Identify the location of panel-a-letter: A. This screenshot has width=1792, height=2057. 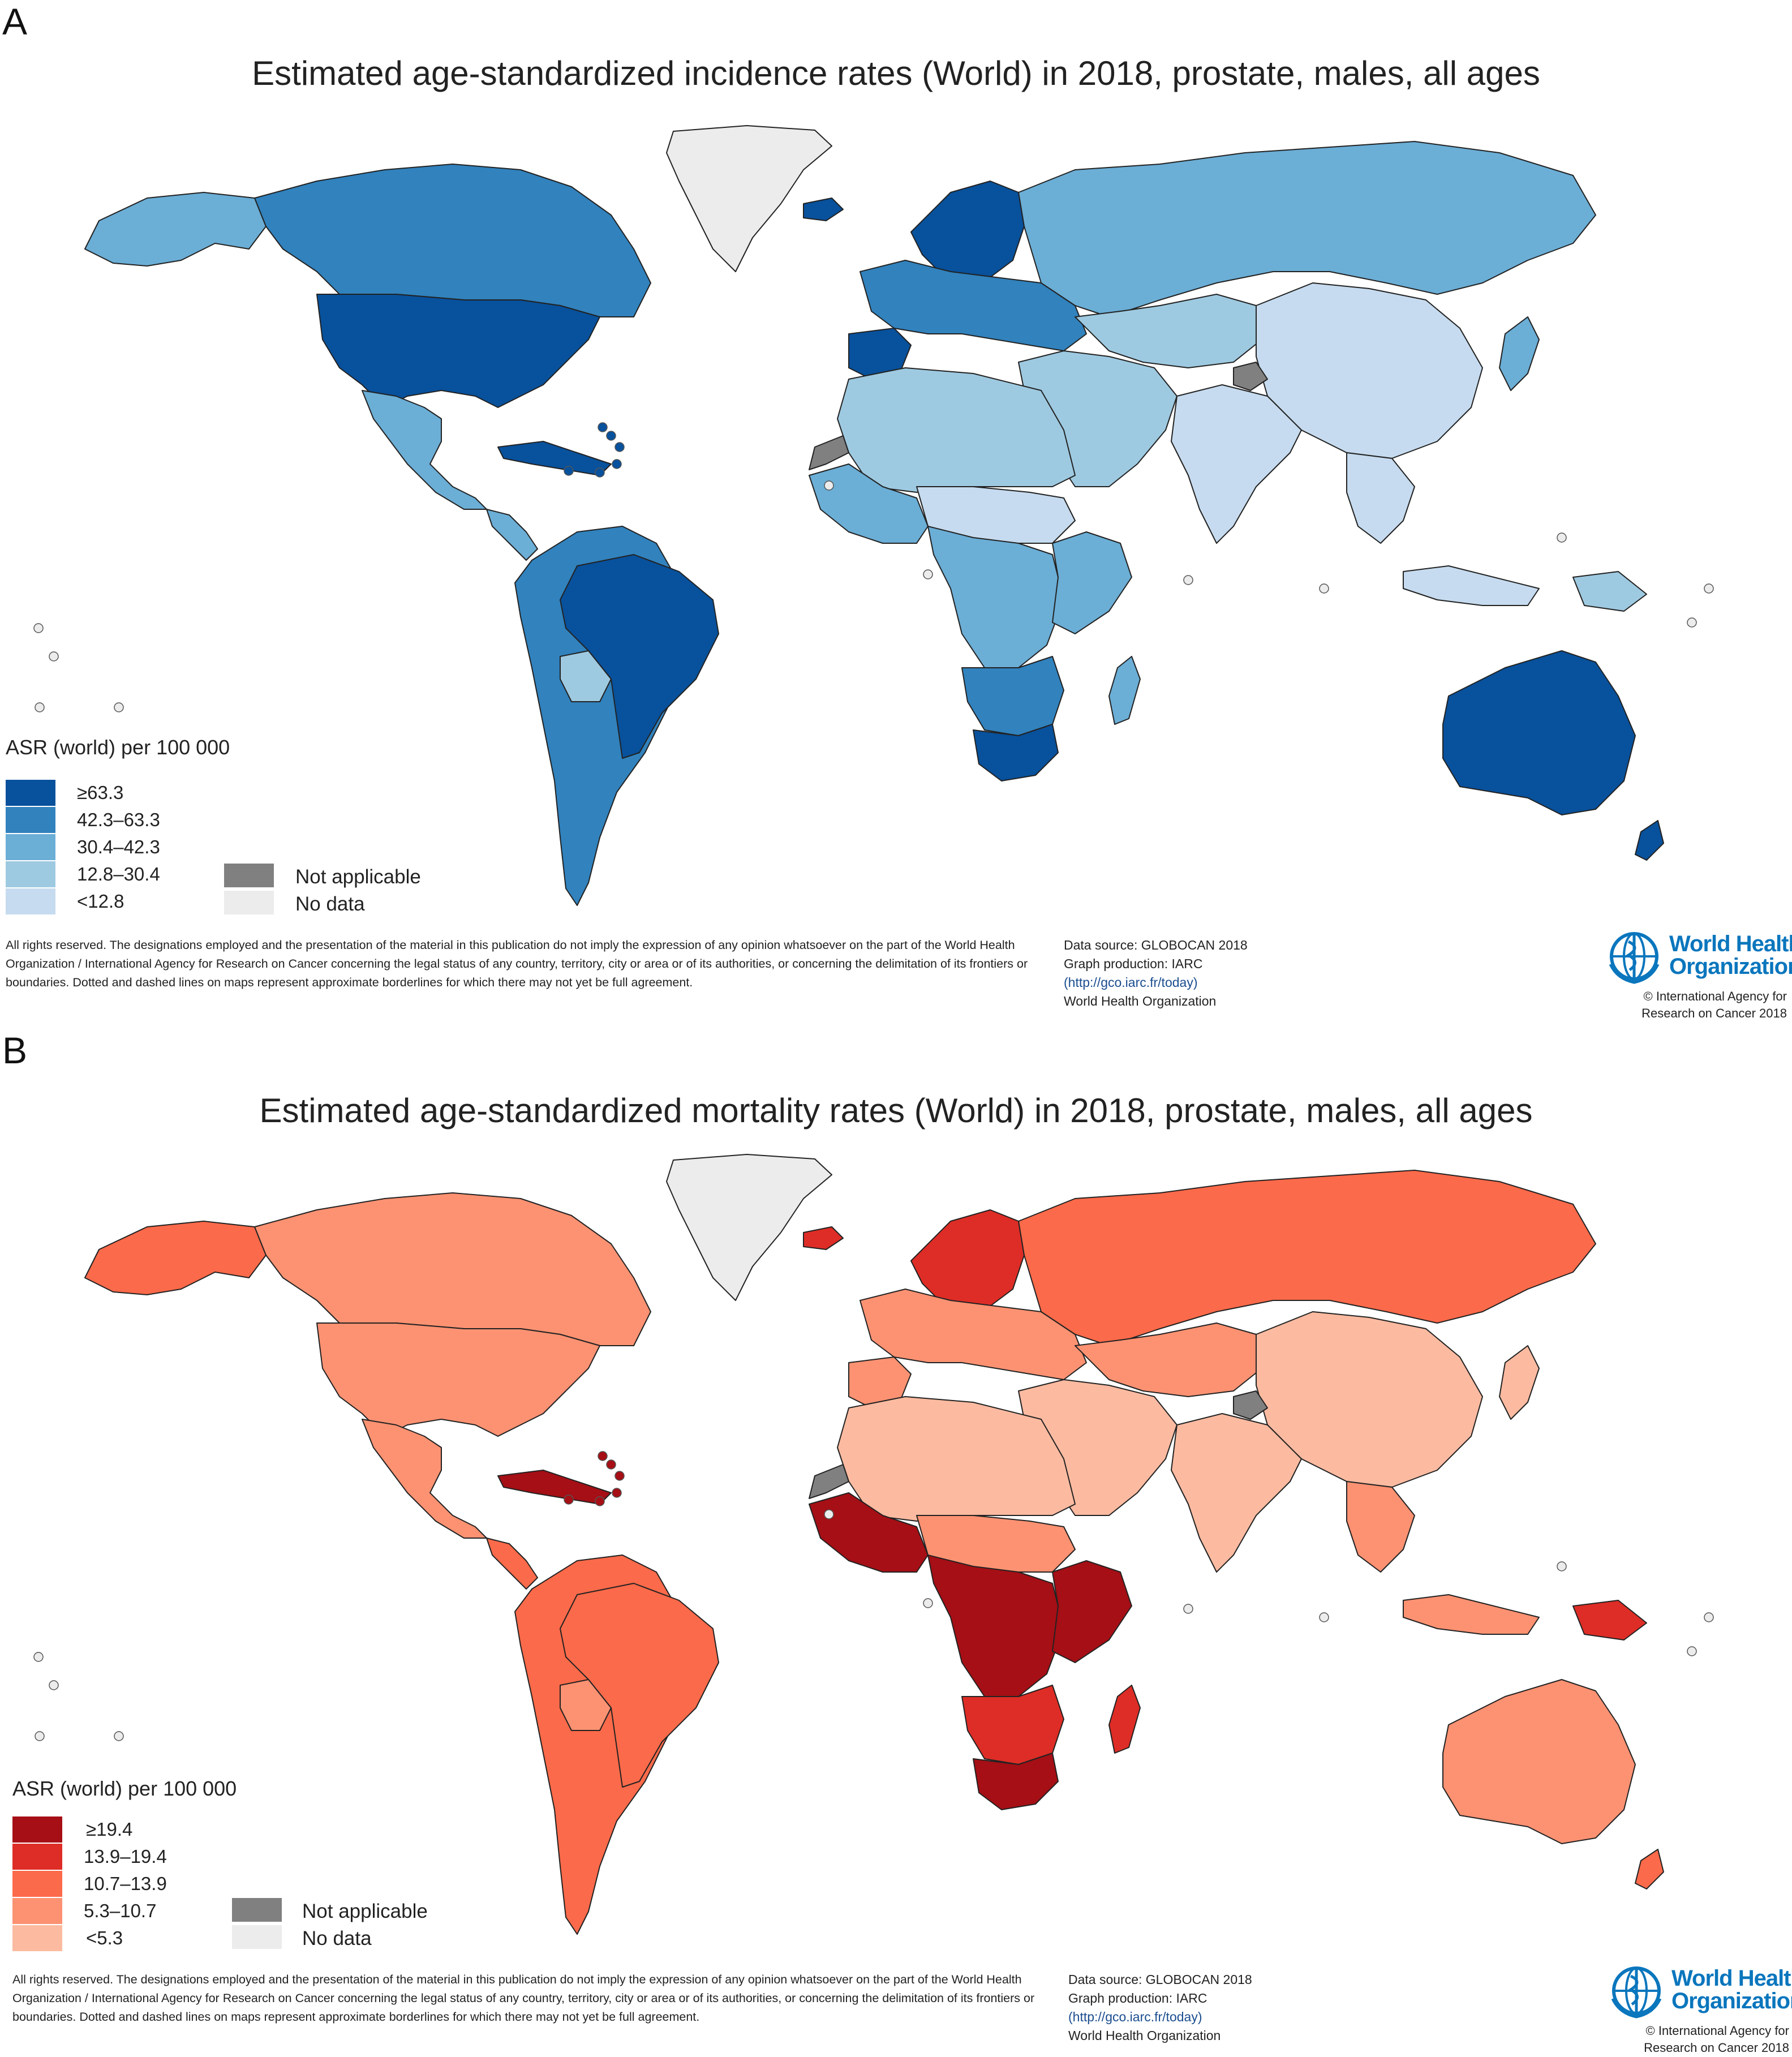
(15, 22).